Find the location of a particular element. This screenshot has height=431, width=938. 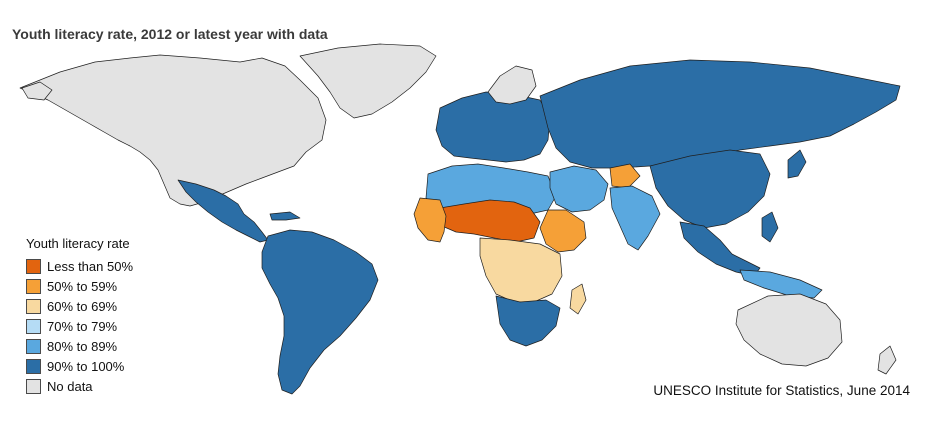

legend-item: No data is located at coordinates (79, 386).